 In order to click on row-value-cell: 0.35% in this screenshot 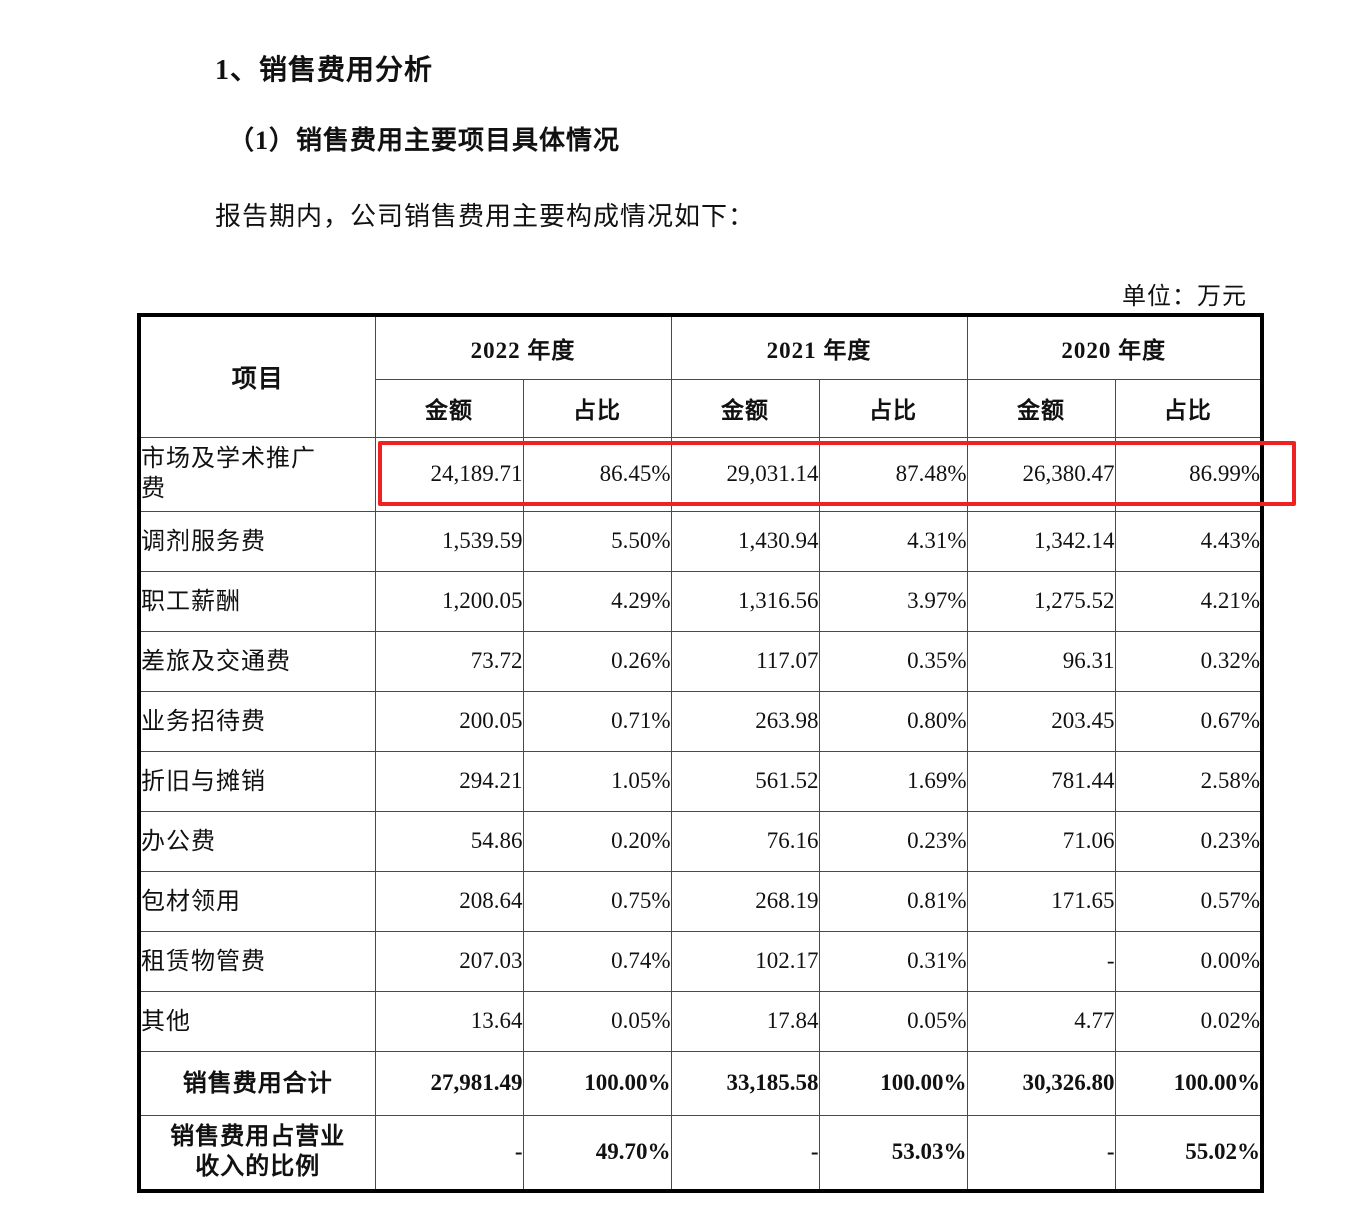, I will do `click(893, 661)`.